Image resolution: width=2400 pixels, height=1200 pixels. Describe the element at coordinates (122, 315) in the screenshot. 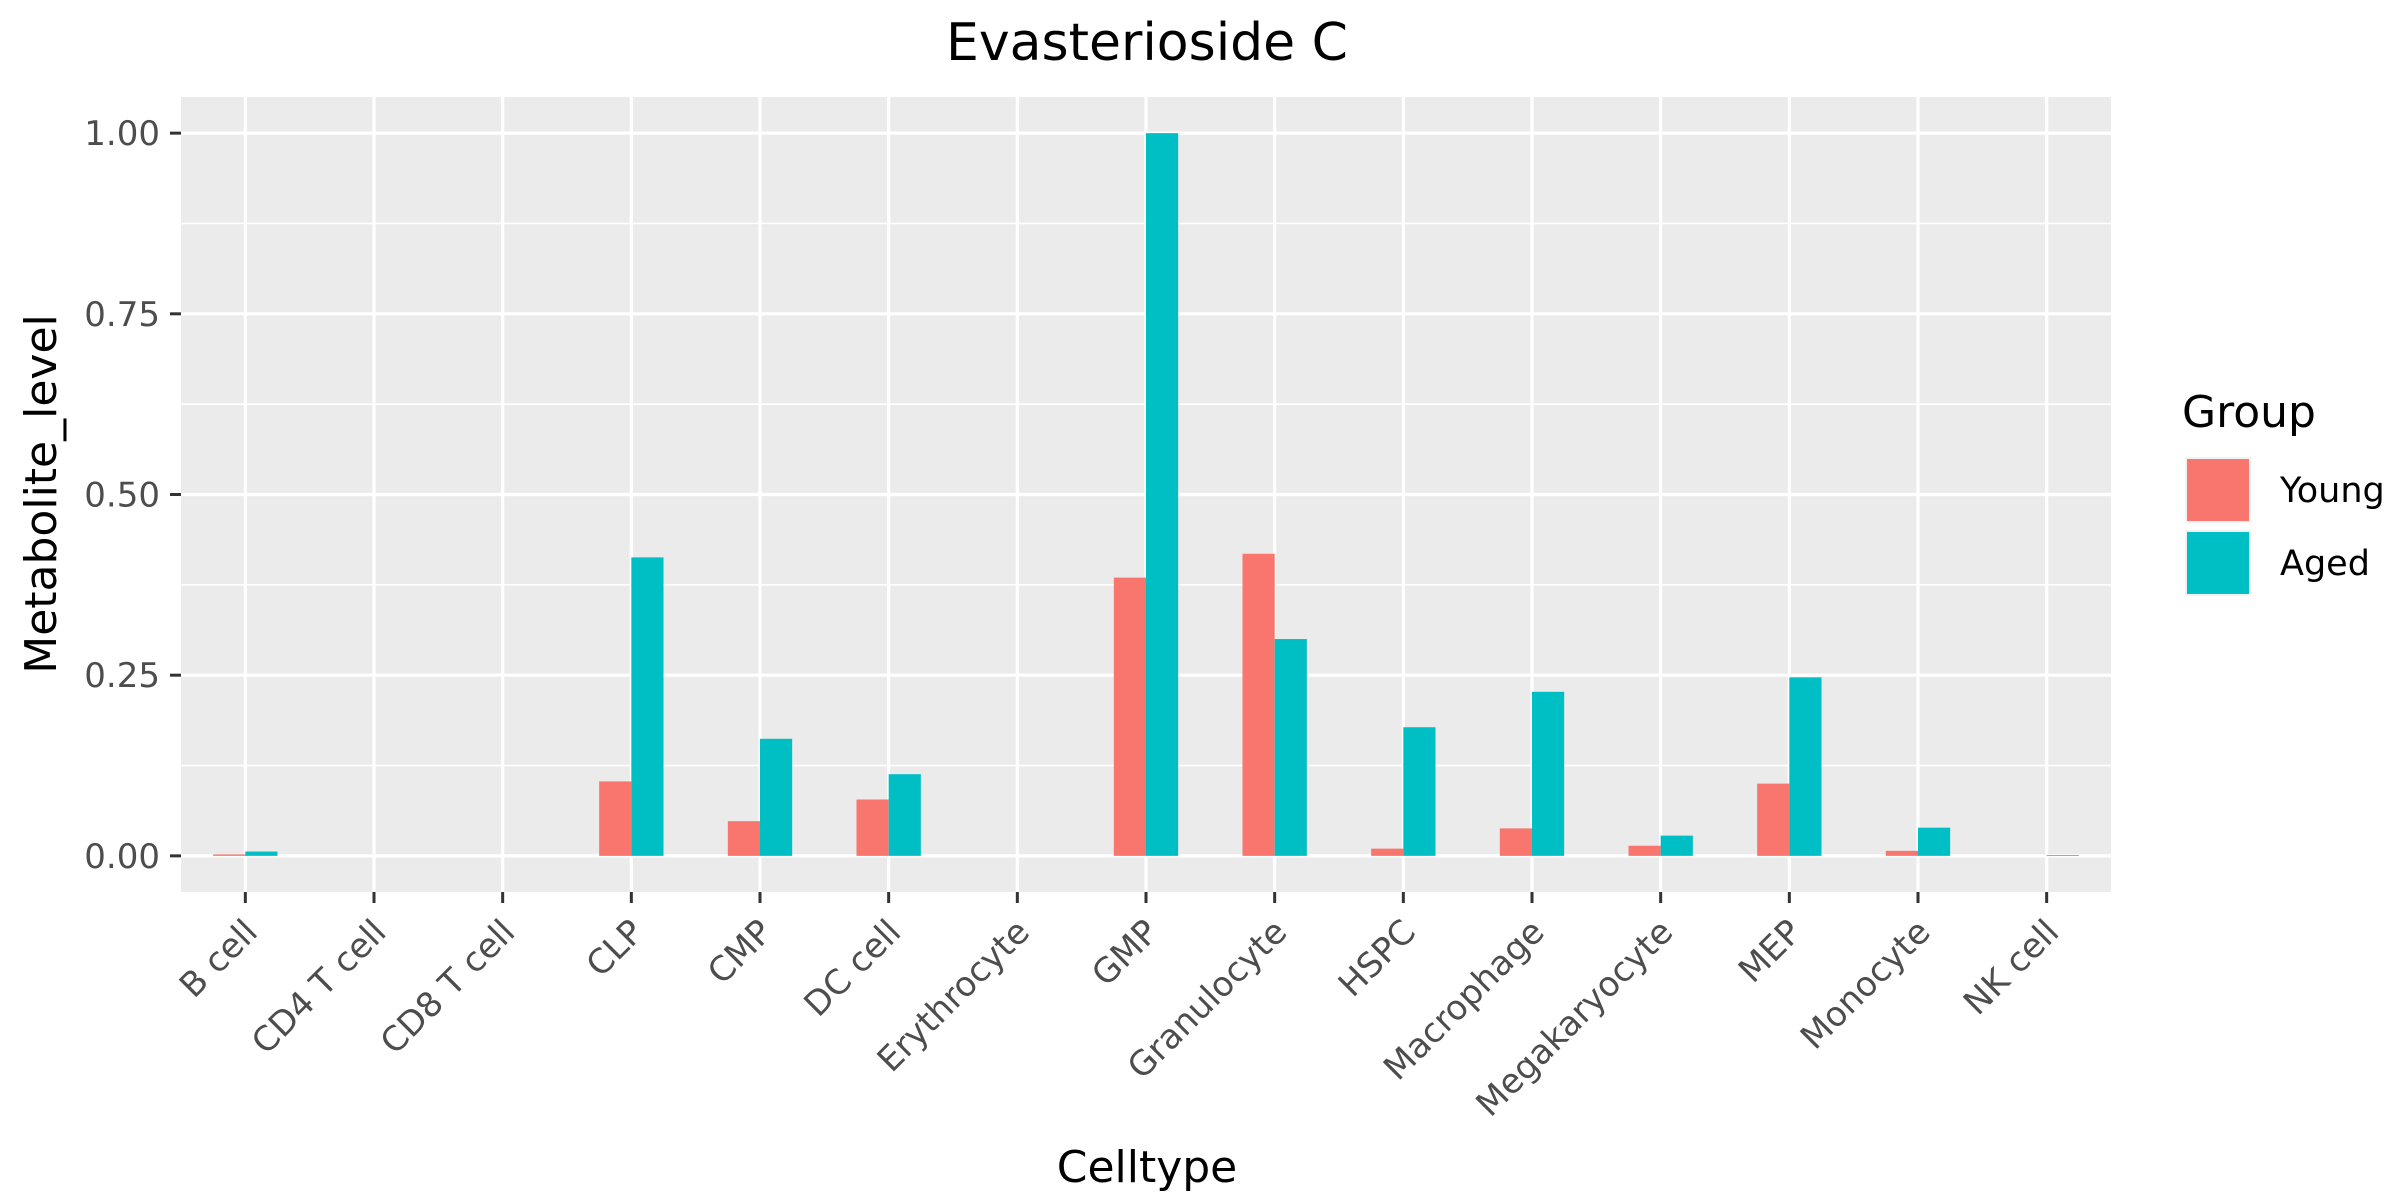

I see `y-tick-label: 0.75` at that location.